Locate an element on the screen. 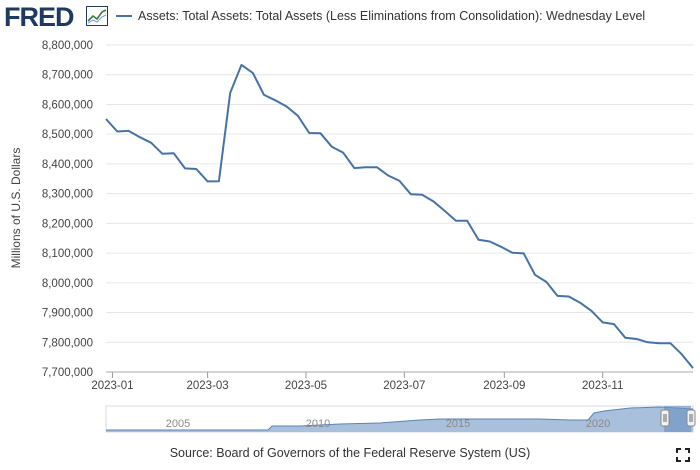 The width and height of the screenshot is (700, 470). x-tick-label: 2023-07 is located at coordinates (404, 386).